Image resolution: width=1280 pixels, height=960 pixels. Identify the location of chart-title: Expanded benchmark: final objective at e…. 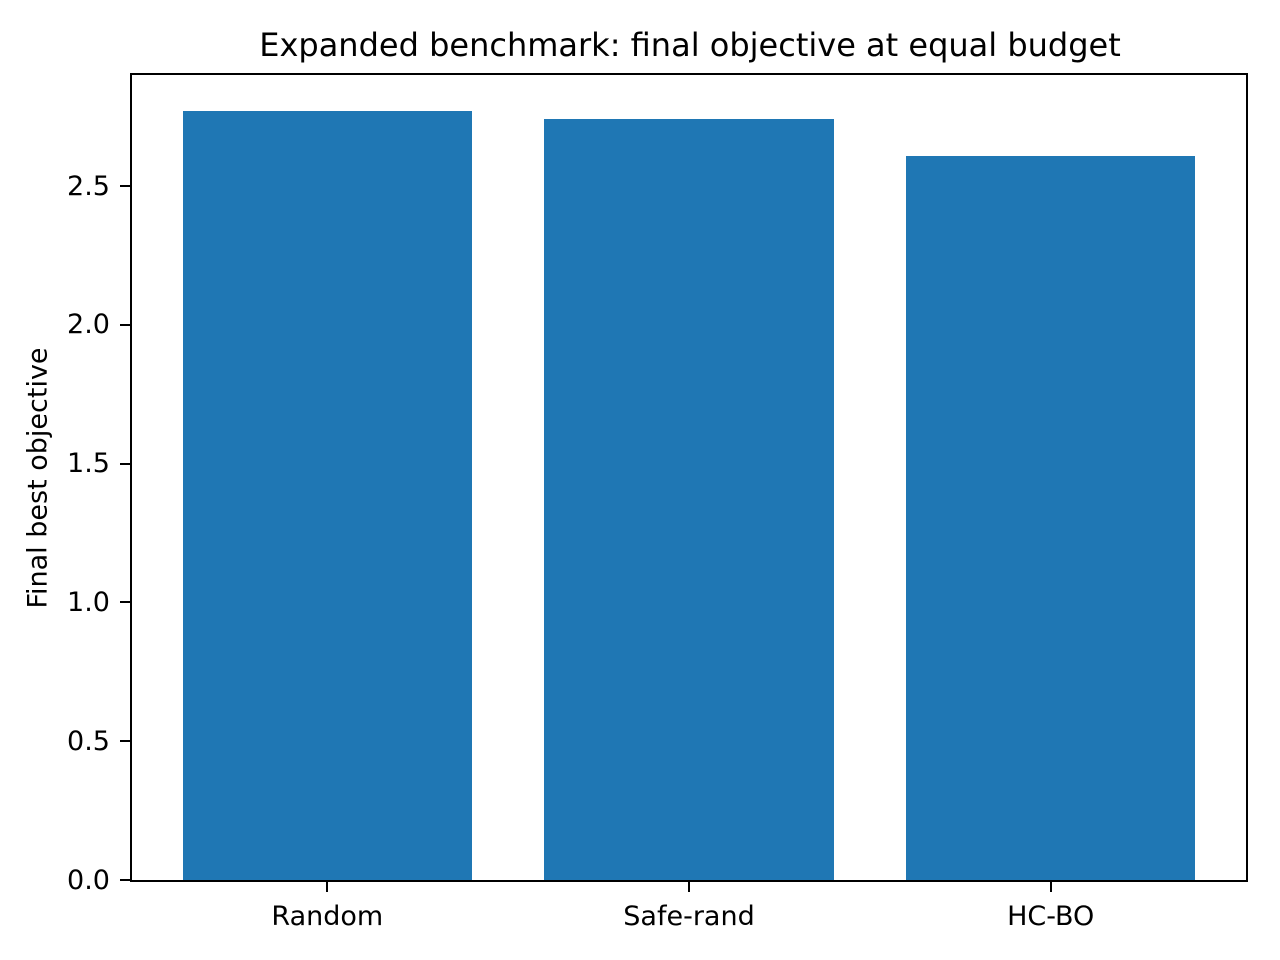
(690, 45).